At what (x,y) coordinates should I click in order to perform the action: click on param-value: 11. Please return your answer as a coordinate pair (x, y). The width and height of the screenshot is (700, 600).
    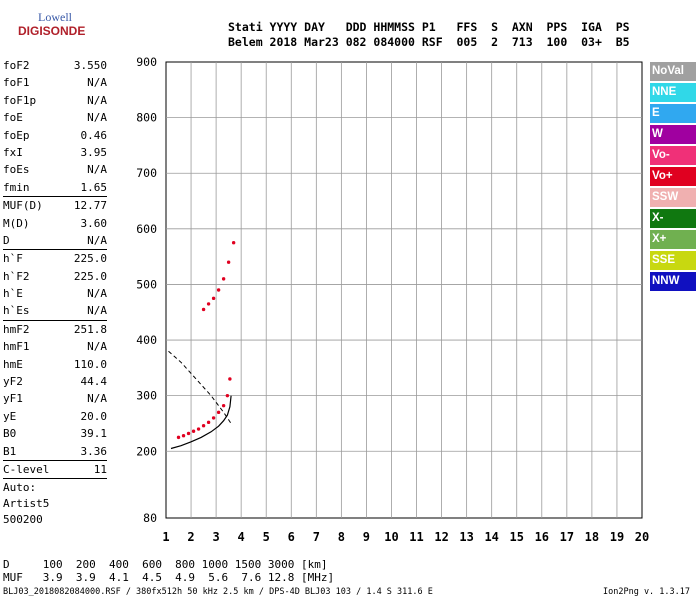
    Looking at the image, I should click on (100, 469).